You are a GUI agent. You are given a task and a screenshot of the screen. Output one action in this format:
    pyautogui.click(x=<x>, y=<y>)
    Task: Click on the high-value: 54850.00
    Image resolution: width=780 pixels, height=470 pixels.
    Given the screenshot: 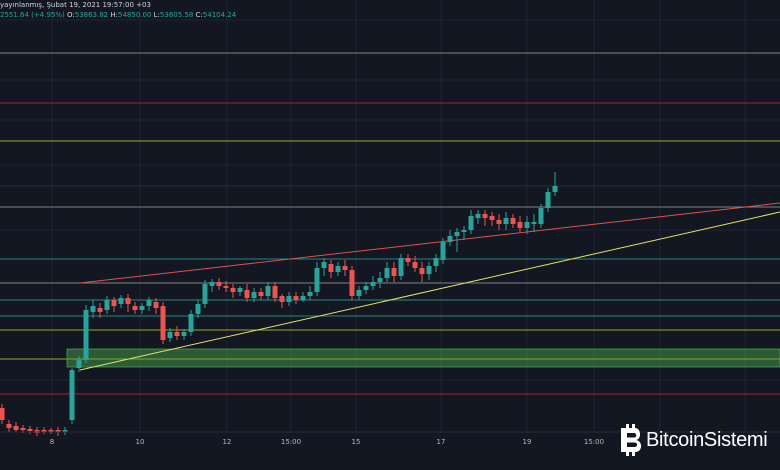 What is the action you would take?
    pyautogui.click(x=135, y=15)
    